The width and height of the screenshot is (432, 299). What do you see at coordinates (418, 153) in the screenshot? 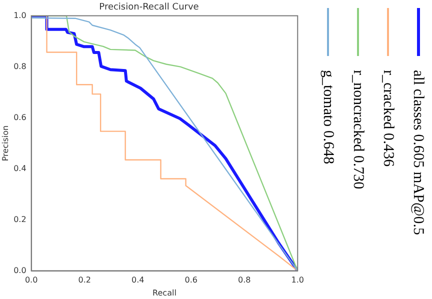
I see `text: all classes 0.605 mAP@0.5` at bounding box center [418, 153].